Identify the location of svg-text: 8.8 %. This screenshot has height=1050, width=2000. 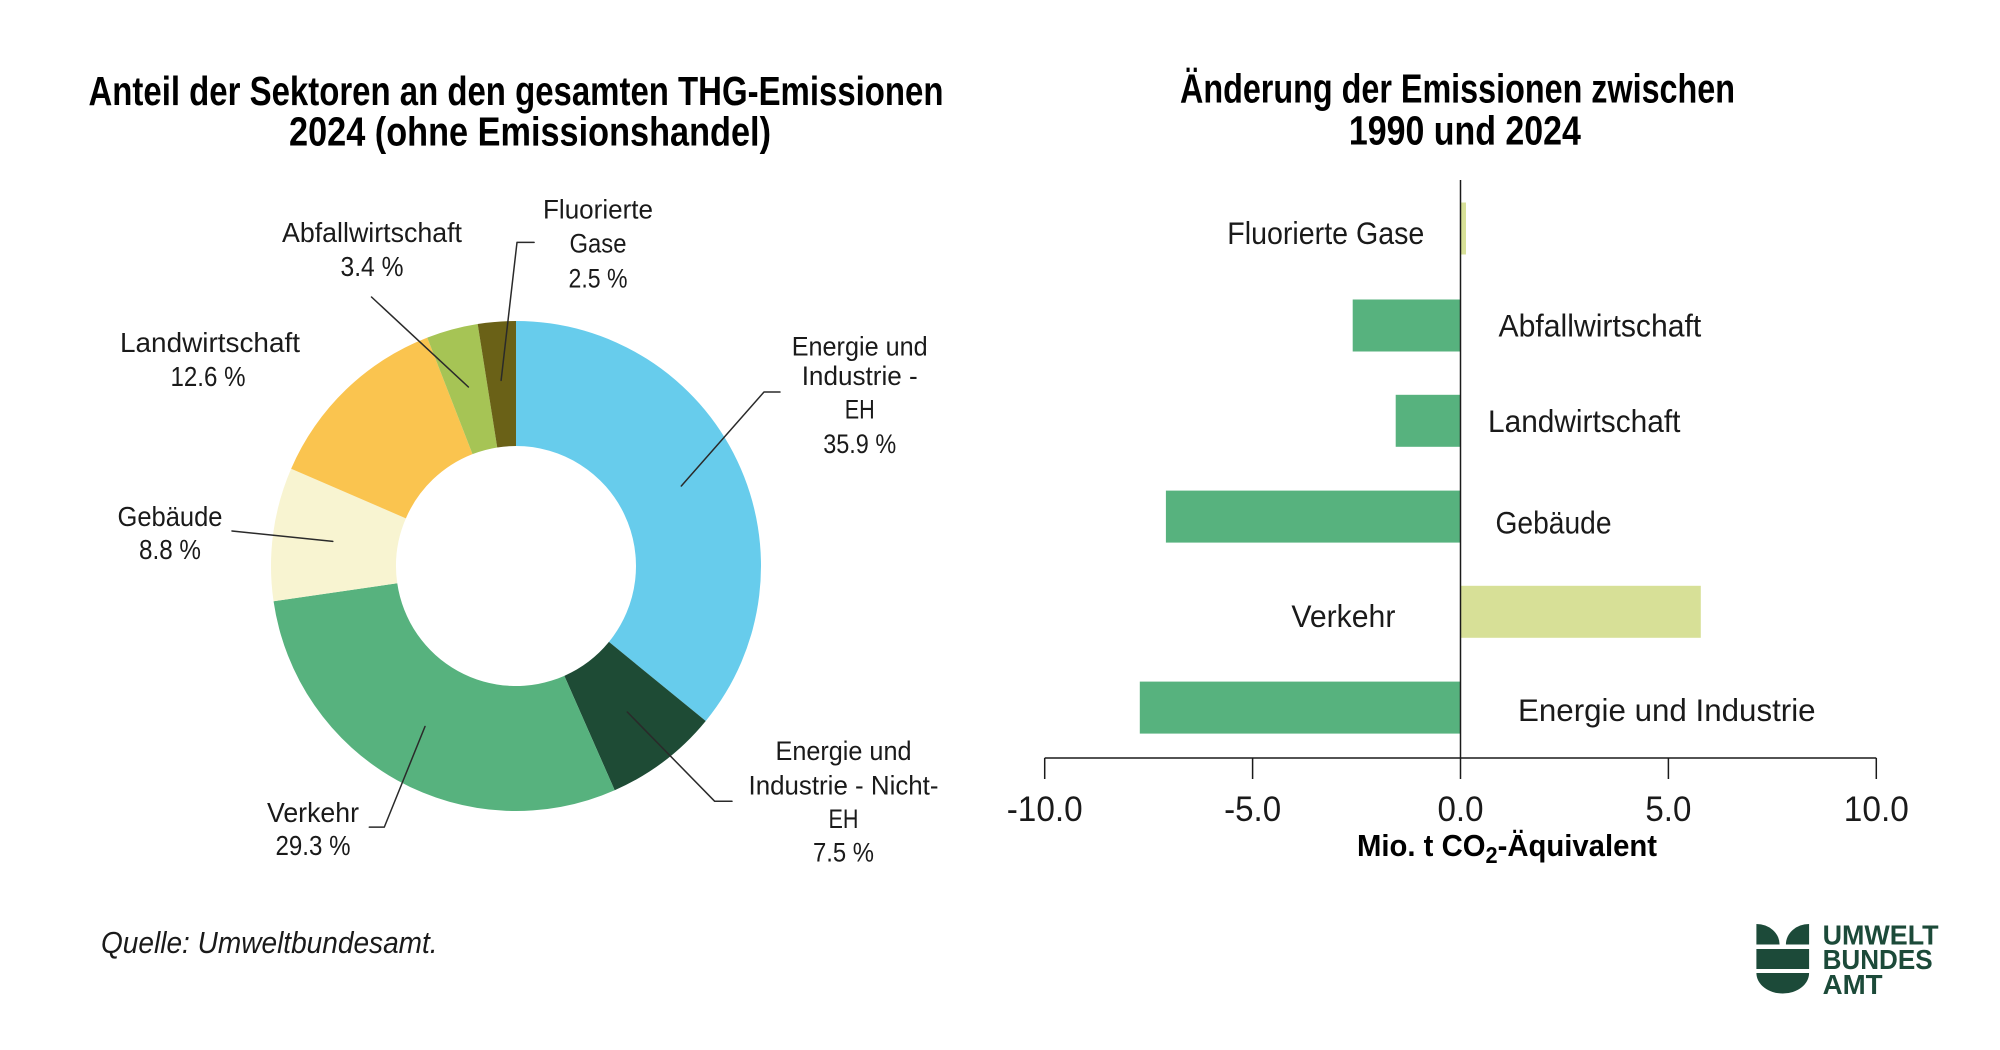
(170, 549).